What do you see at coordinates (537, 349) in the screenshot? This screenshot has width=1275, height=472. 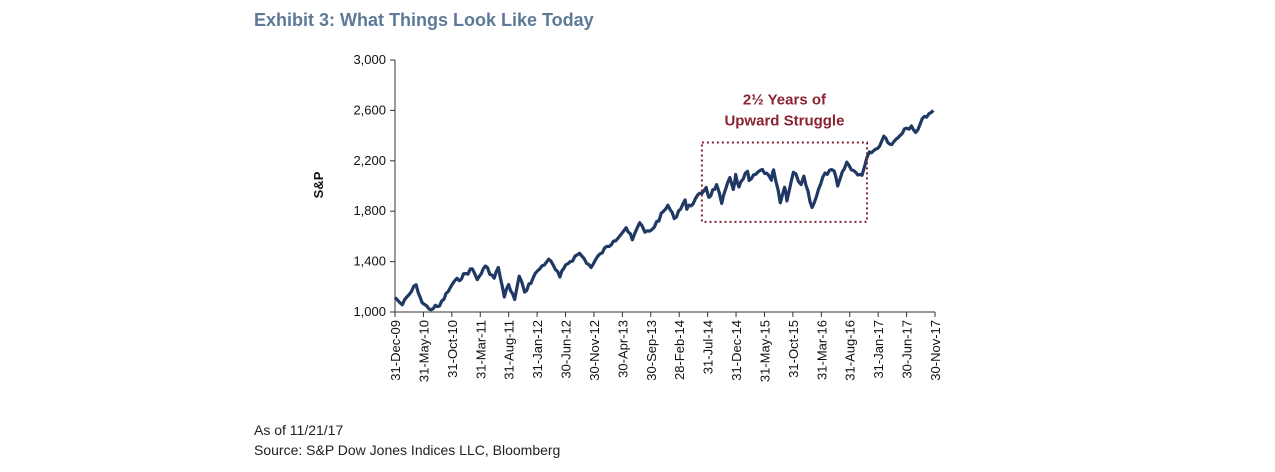 I see `x-tick-label: 31-Jan-12` at bounding box center [537, 349].